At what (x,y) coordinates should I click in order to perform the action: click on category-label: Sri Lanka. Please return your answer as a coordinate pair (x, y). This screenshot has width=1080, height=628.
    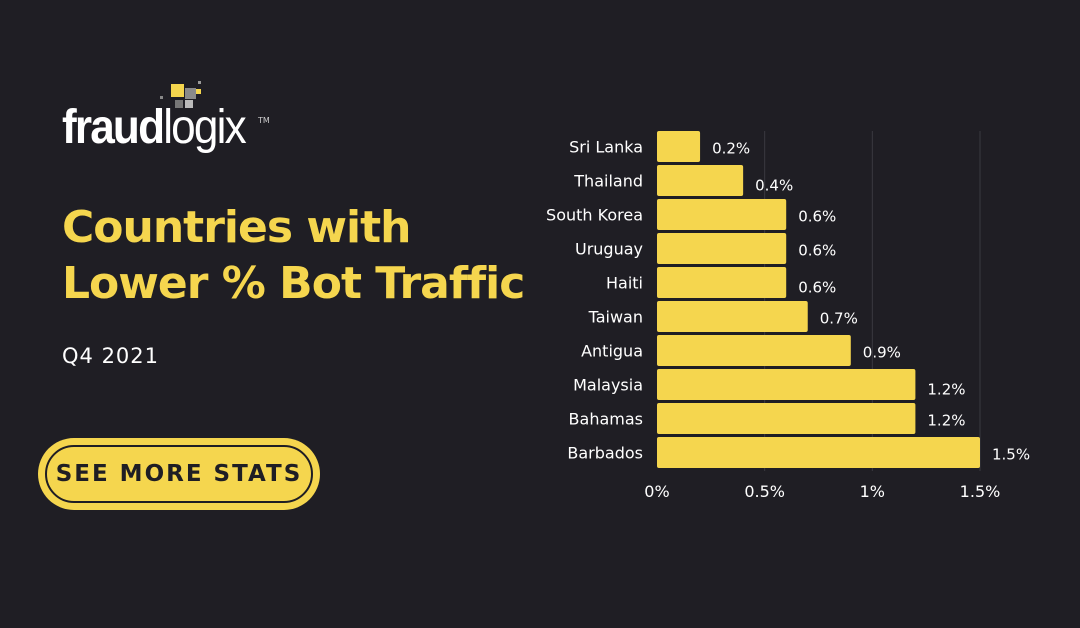
    Looking at the image, I should click on (606, 147).